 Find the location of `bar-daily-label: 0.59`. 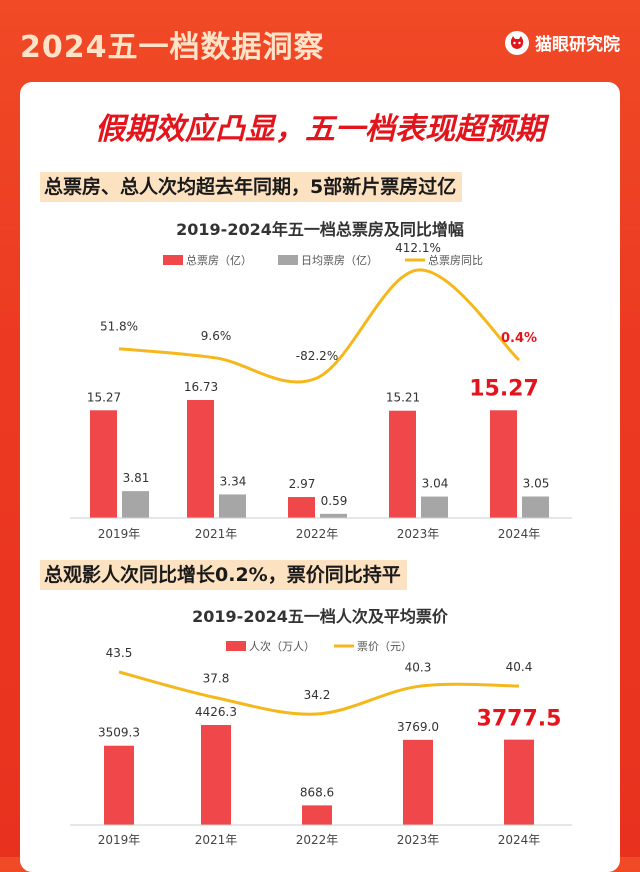

bar-daily-label: 0.59 is located at coordinates (334, 501).